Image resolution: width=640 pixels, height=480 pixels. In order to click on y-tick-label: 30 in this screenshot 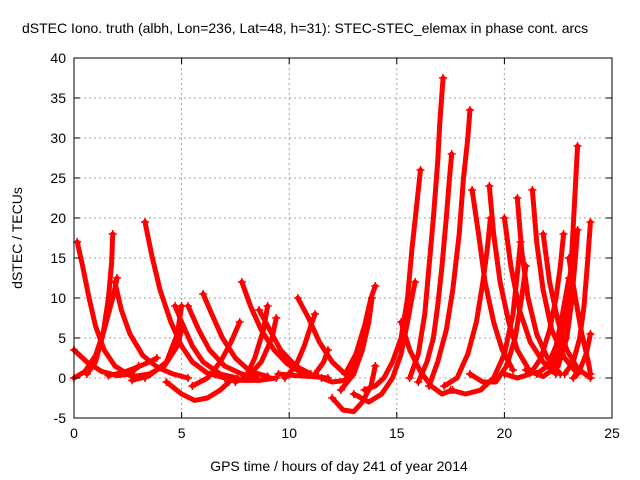, I will do `click(58, 138)`.